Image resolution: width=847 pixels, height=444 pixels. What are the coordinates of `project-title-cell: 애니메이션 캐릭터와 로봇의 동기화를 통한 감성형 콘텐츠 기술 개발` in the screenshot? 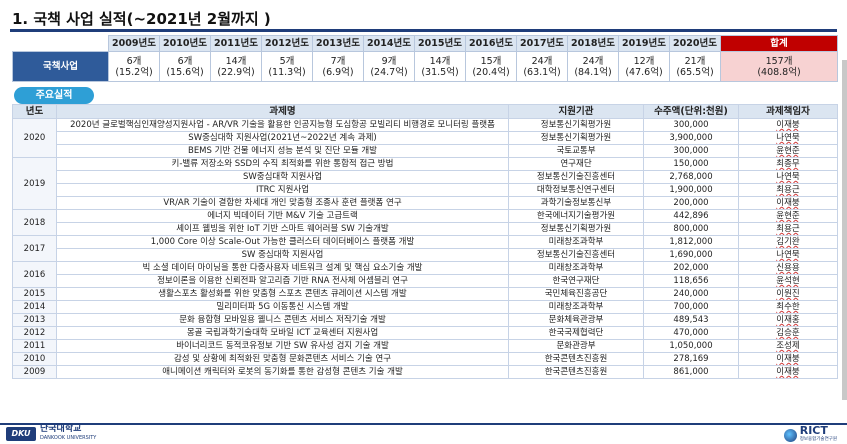 It's located at (282, 372).